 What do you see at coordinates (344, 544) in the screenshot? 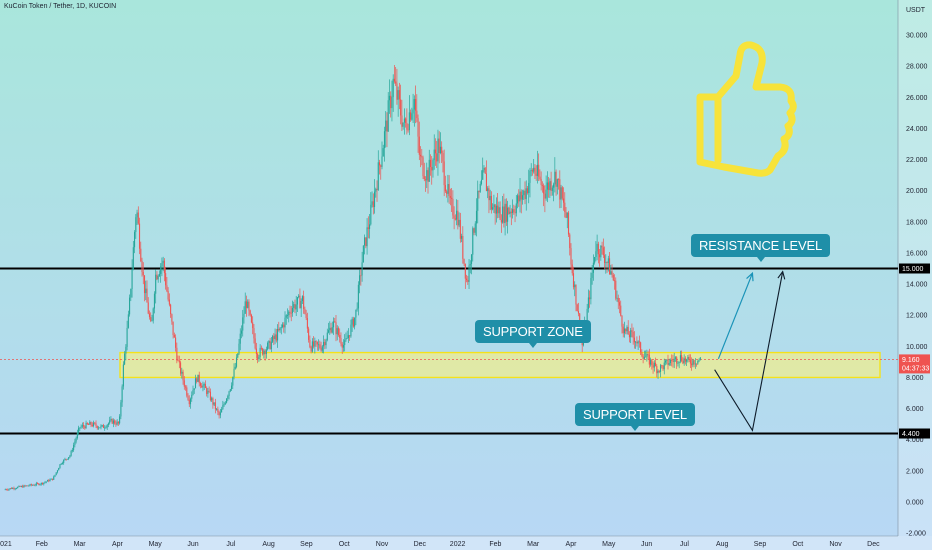
I see `x-tick-label: Oct` at bounding box center [344, 544].